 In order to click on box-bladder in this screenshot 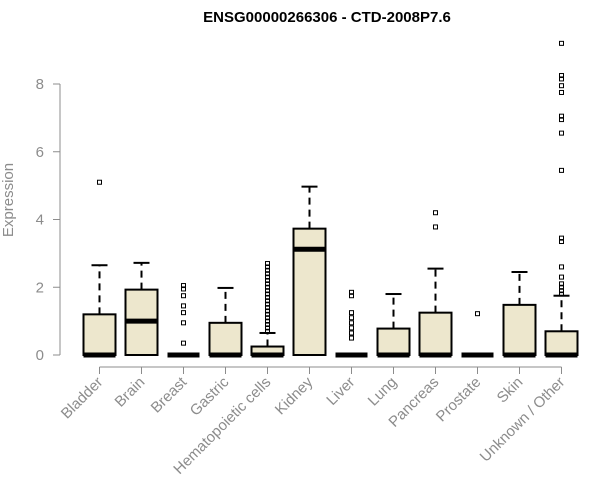, I will do `click(99, 268)`.